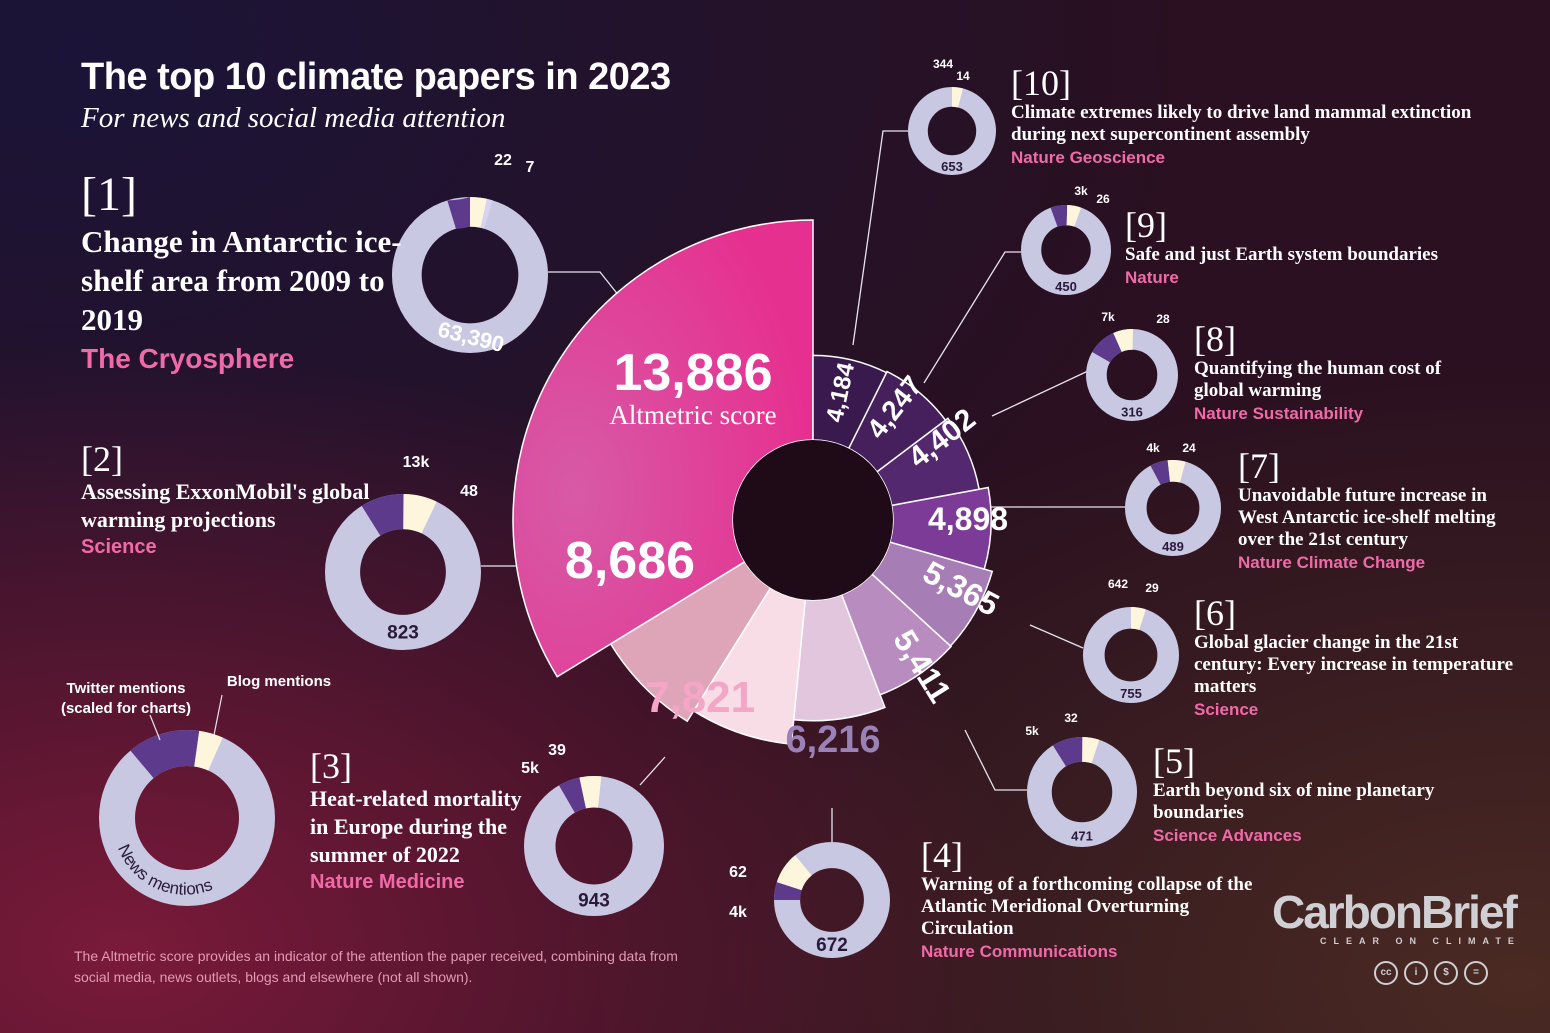  What do you see at coordinates (1067, 752) in the screenshot?
I see `paper-5-twitter-segment` at bounding box center [1067, 752].